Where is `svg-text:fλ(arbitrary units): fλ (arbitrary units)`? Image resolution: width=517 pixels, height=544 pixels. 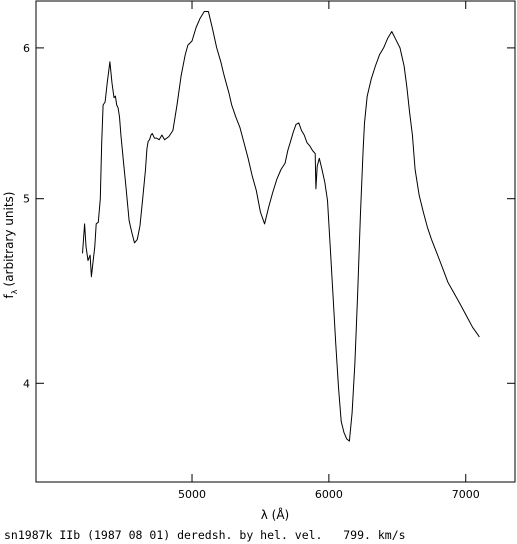
svg-text:fλ(arbitrary units): fλ (arbitrary units) is located at coordinates (10, 245).